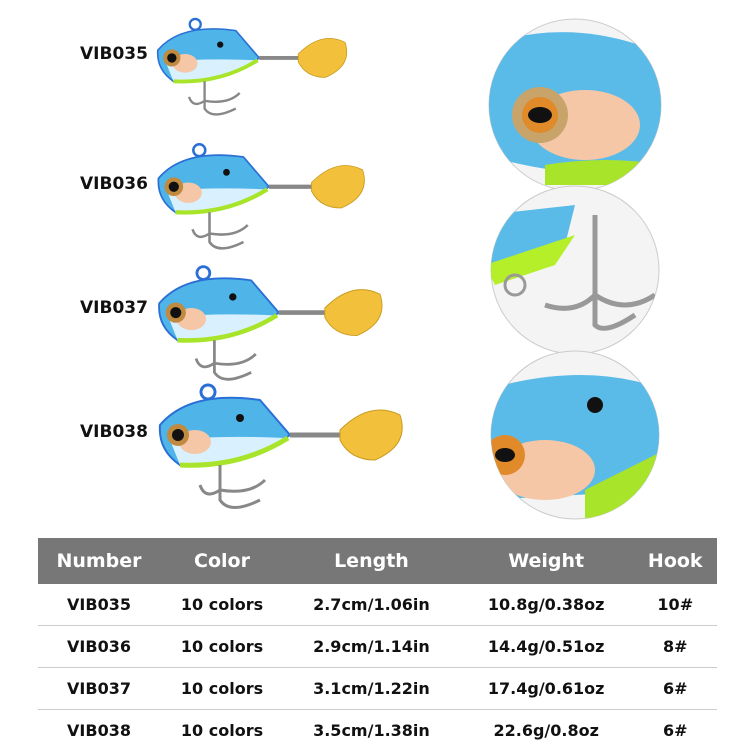 The image size is (750, 750). Describe the element at coordinates (99, 605) in the screenshot. I see `table-cell: VIB035` at that location.